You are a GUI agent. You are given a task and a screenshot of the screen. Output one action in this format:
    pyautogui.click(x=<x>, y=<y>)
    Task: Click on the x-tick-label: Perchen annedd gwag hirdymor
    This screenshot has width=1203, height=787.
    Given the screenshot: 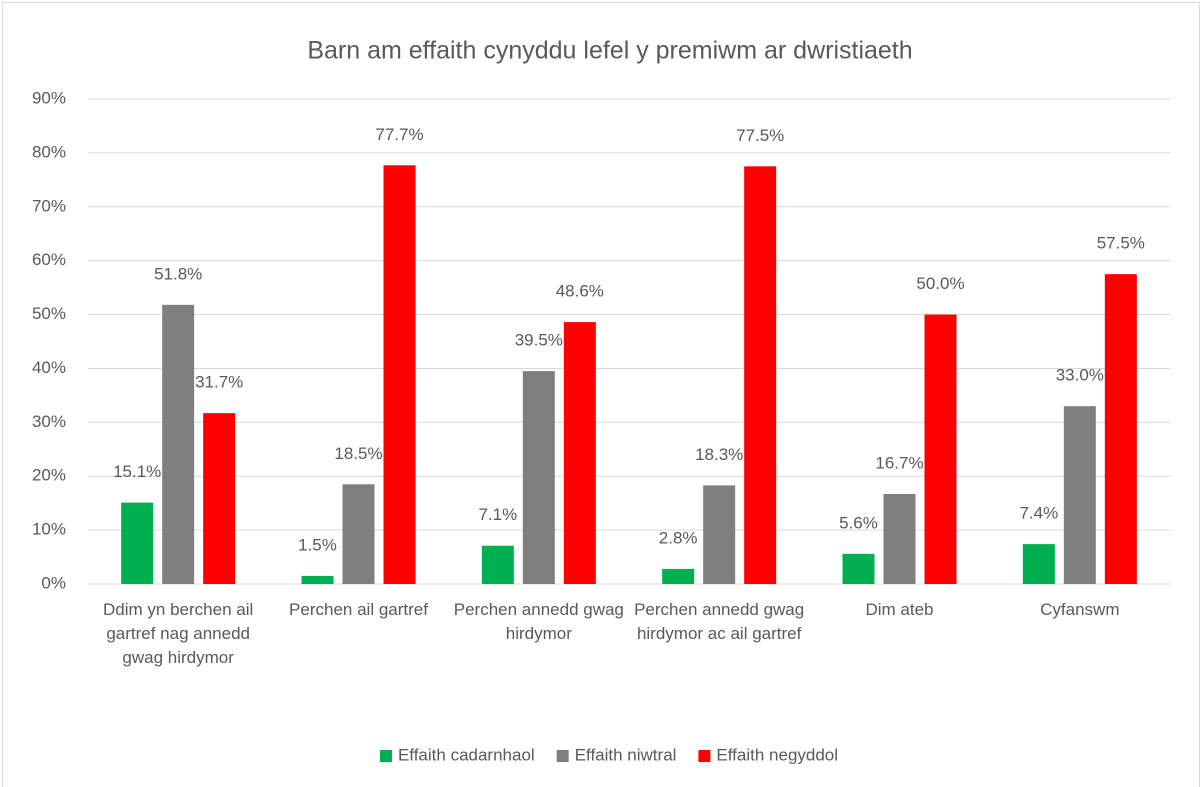 What is the action you would take?
    pyautogui.click(x=538, y=621)
    